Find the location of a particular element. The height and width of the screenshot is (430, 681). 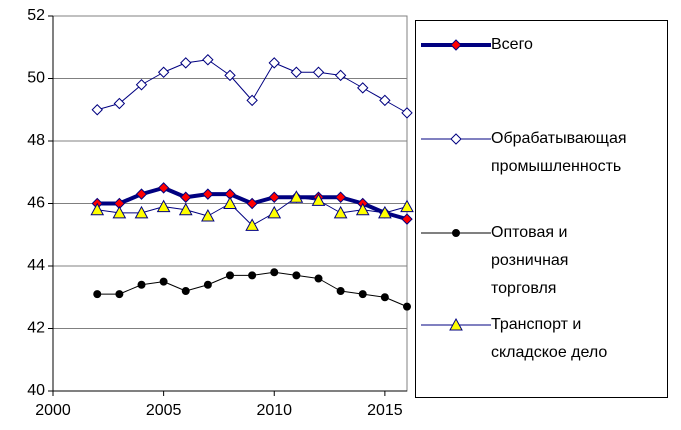

y-tick-label: 42 is located at coordinates (36, 328).